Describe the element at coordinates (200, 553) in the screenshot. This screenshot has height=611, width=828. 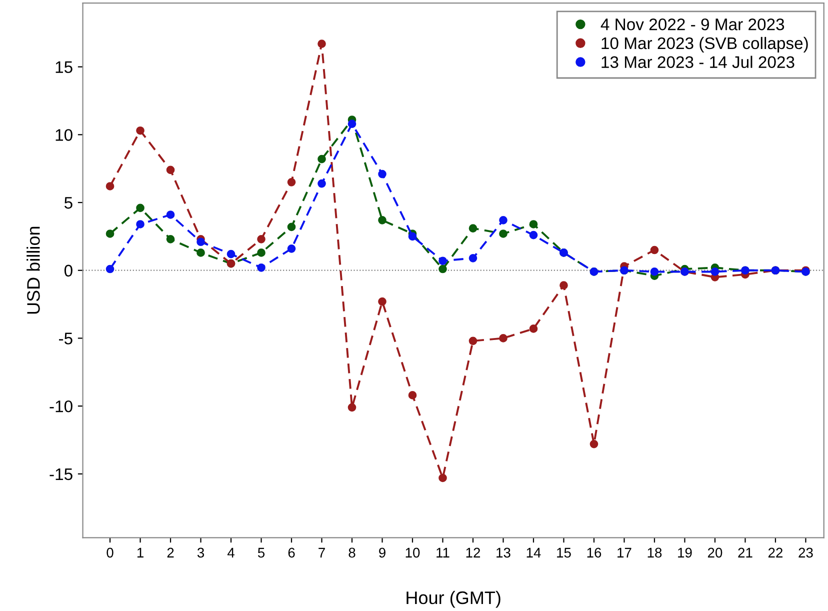
I see `x-tick-label: 3` at that location.